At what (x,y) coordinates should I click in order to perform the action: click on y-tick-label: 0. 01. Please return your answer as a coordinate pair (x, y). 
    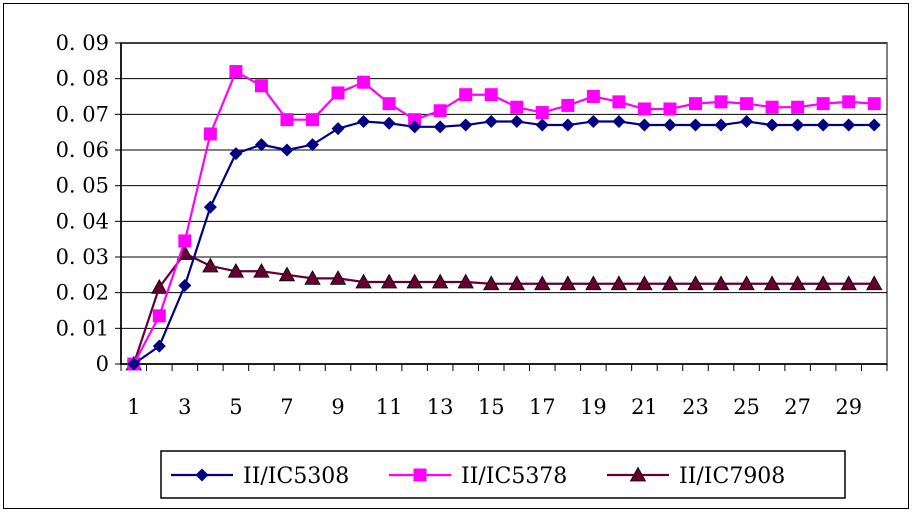
    Looking at the image, I should click on (82, 328).